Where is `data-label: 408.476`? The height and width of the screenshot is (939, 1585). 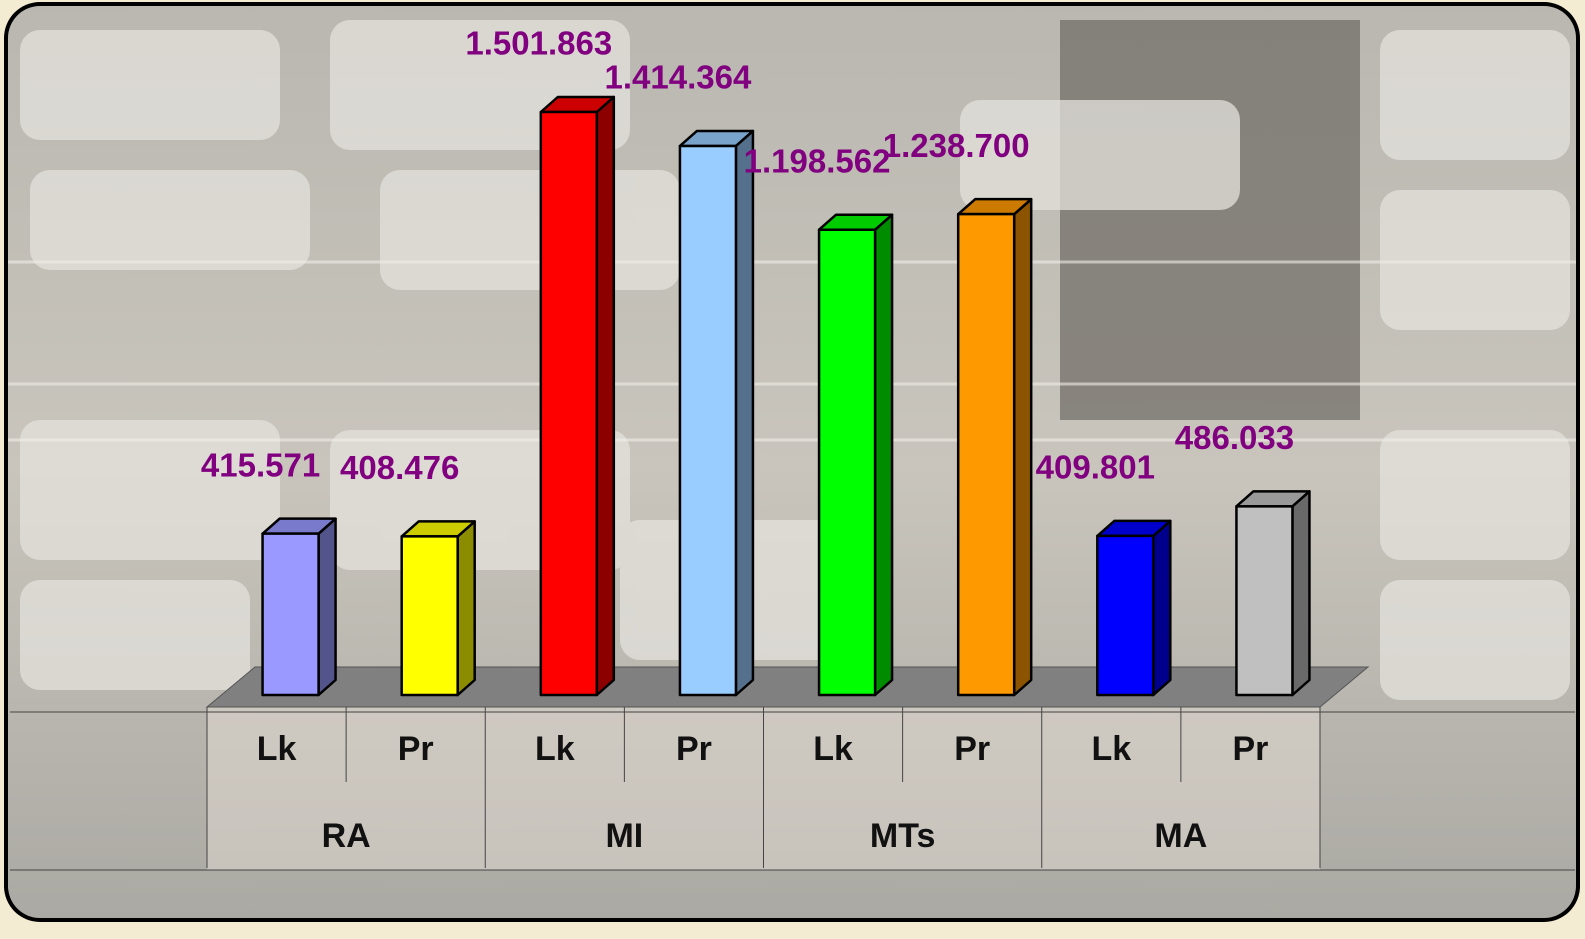
data-label: 408.476 is located at coordinates (399, 467).